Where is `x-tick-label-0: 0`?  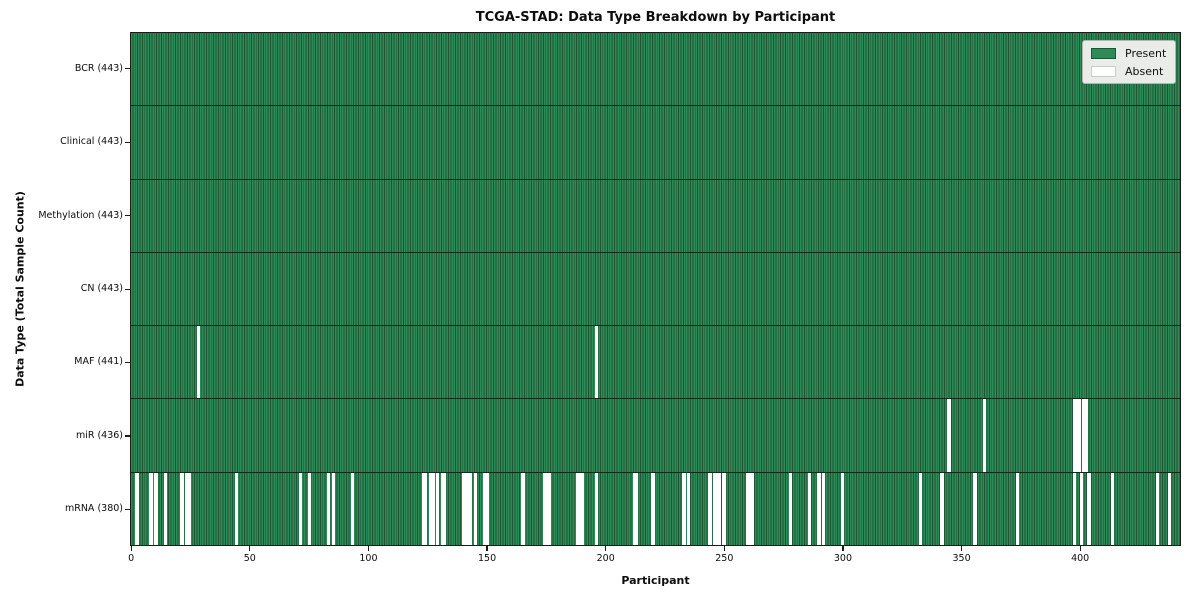 x-tick-label-0: 0 is located at coordinates (131, 558).